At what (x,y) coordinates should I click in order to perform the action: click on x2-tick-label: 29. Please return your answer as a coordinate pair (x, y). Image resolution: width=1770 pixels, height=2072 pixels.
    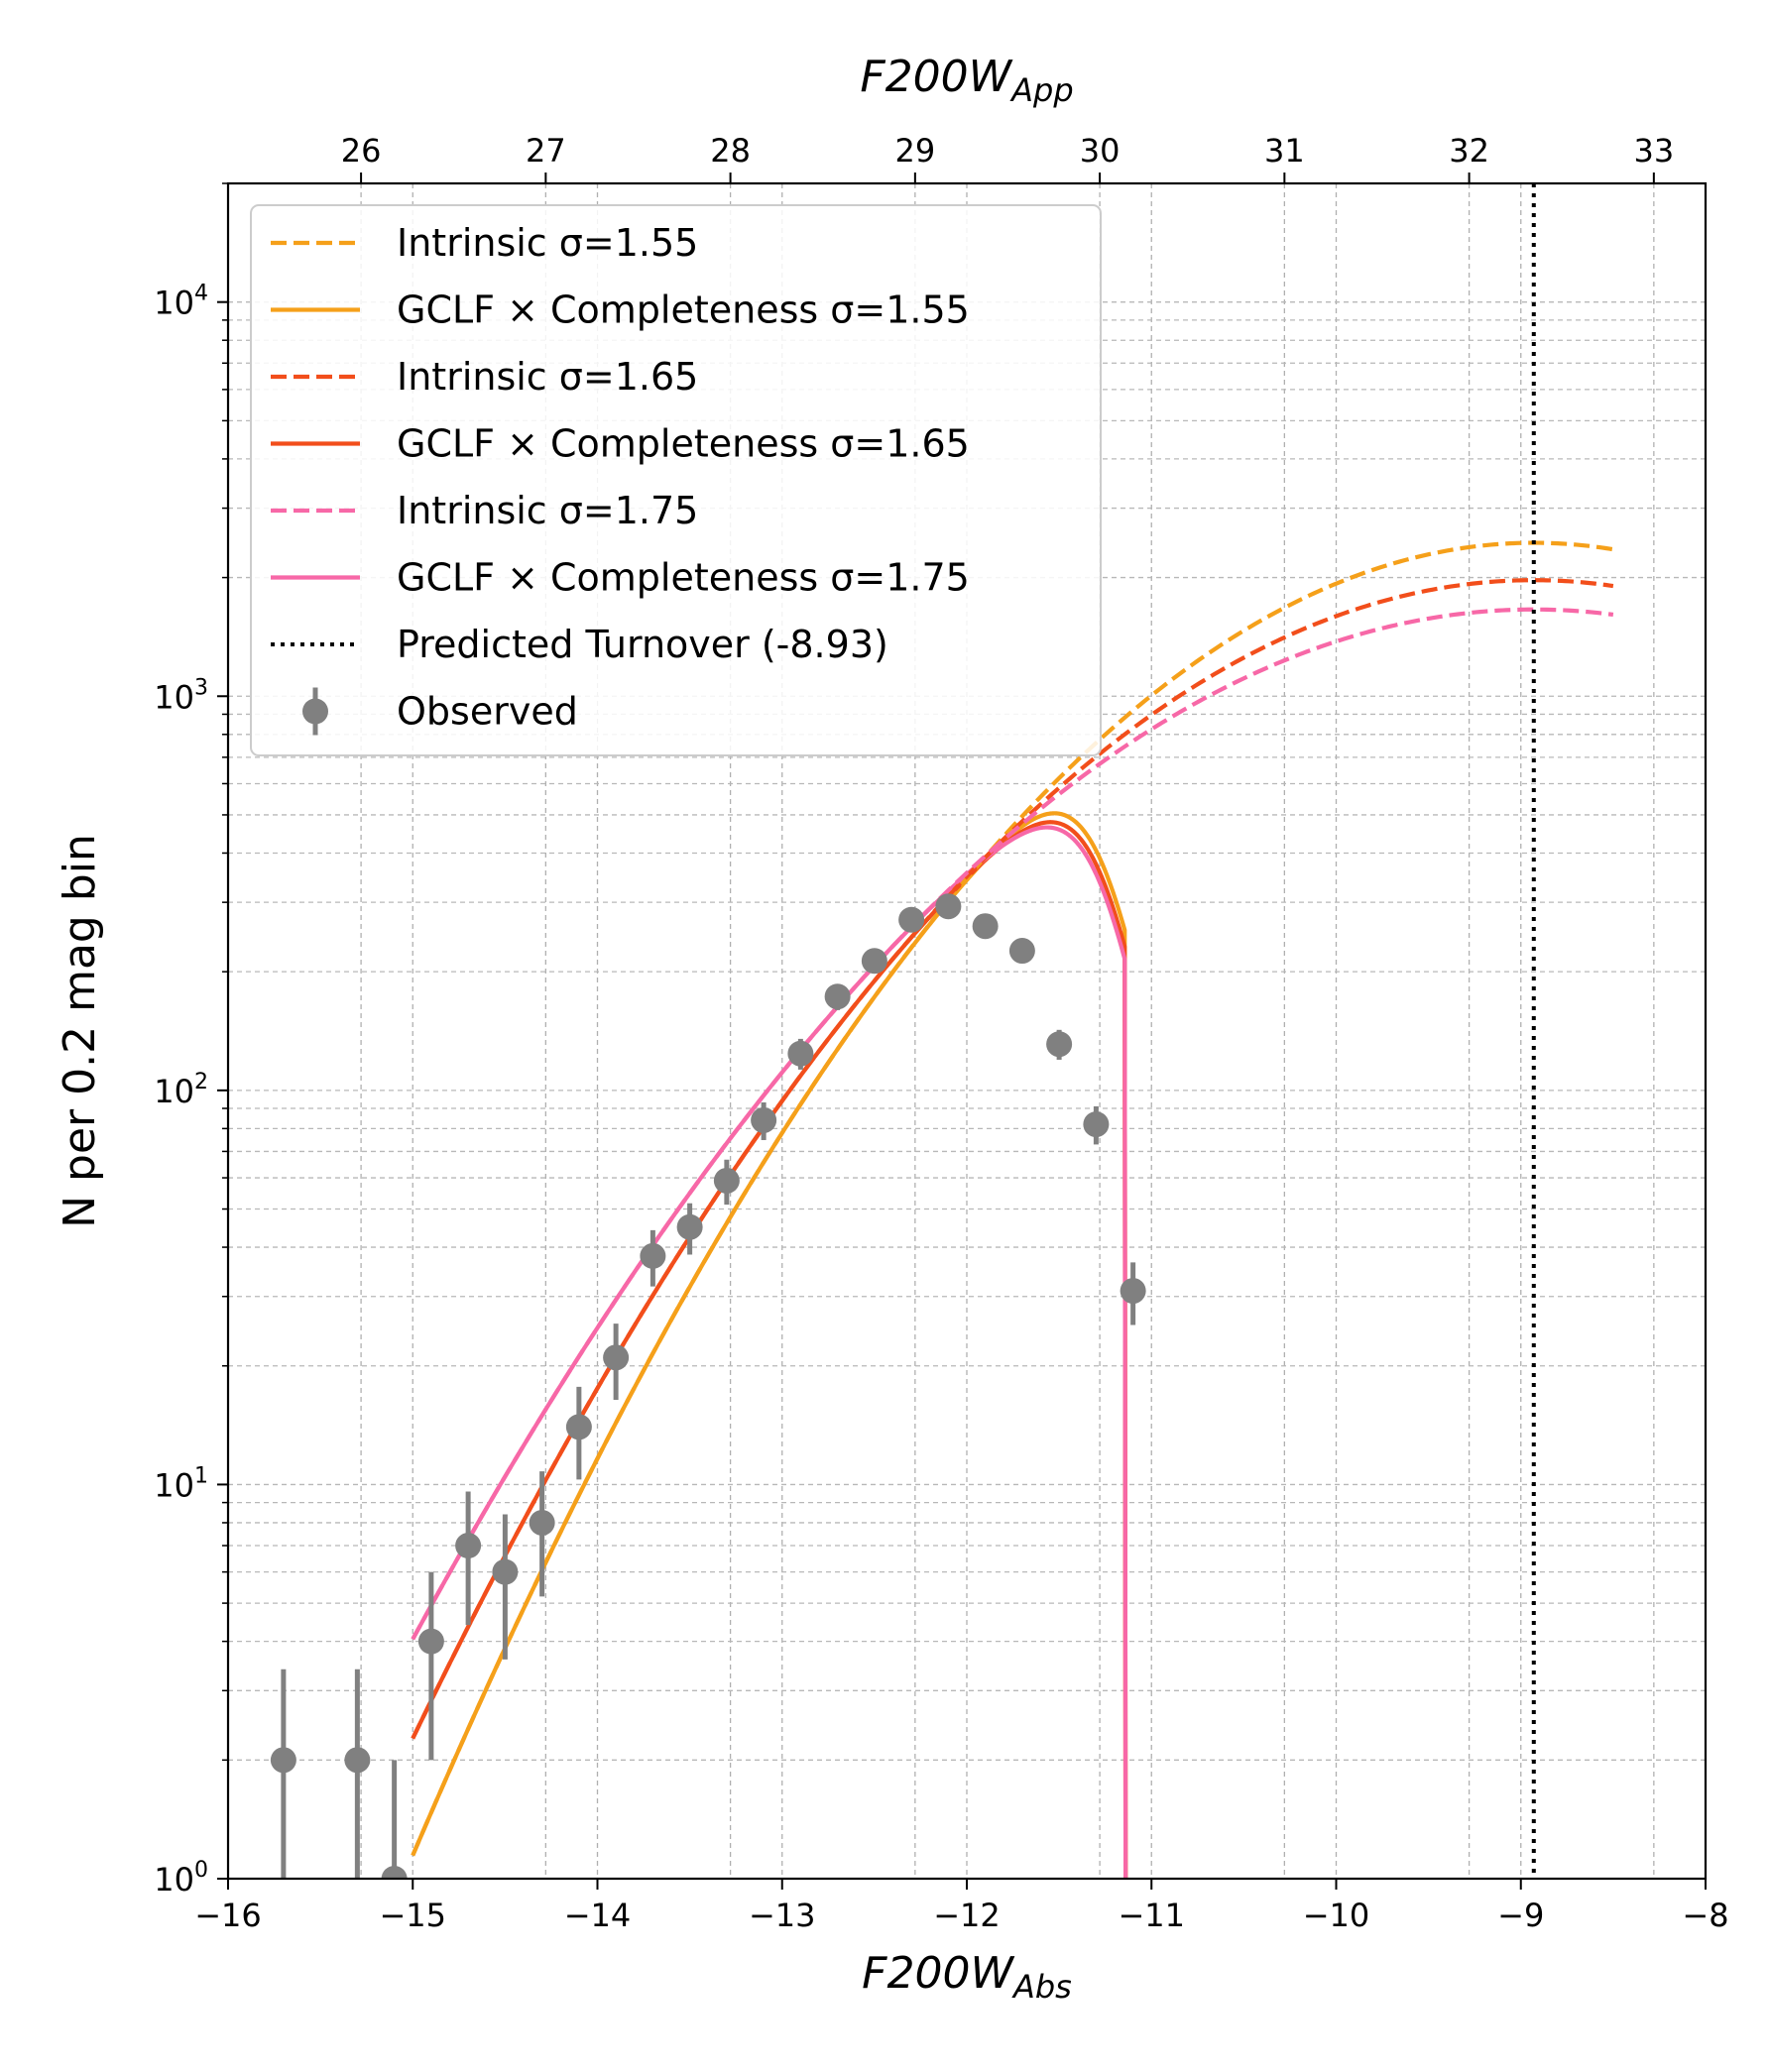
    Looking at the image, I should click on (914, 151).